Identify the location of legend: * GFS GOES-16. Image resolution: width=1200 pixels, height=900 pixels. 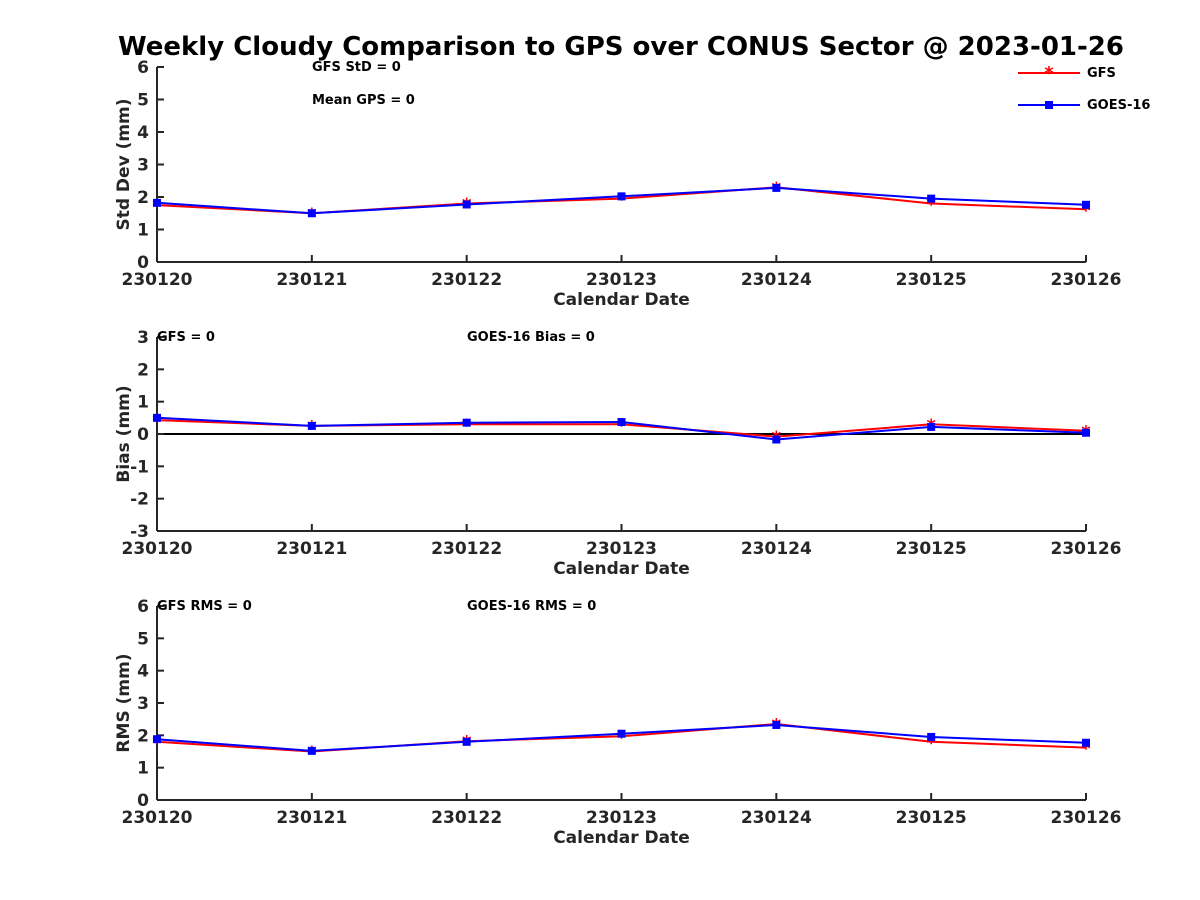
(1084, 88).